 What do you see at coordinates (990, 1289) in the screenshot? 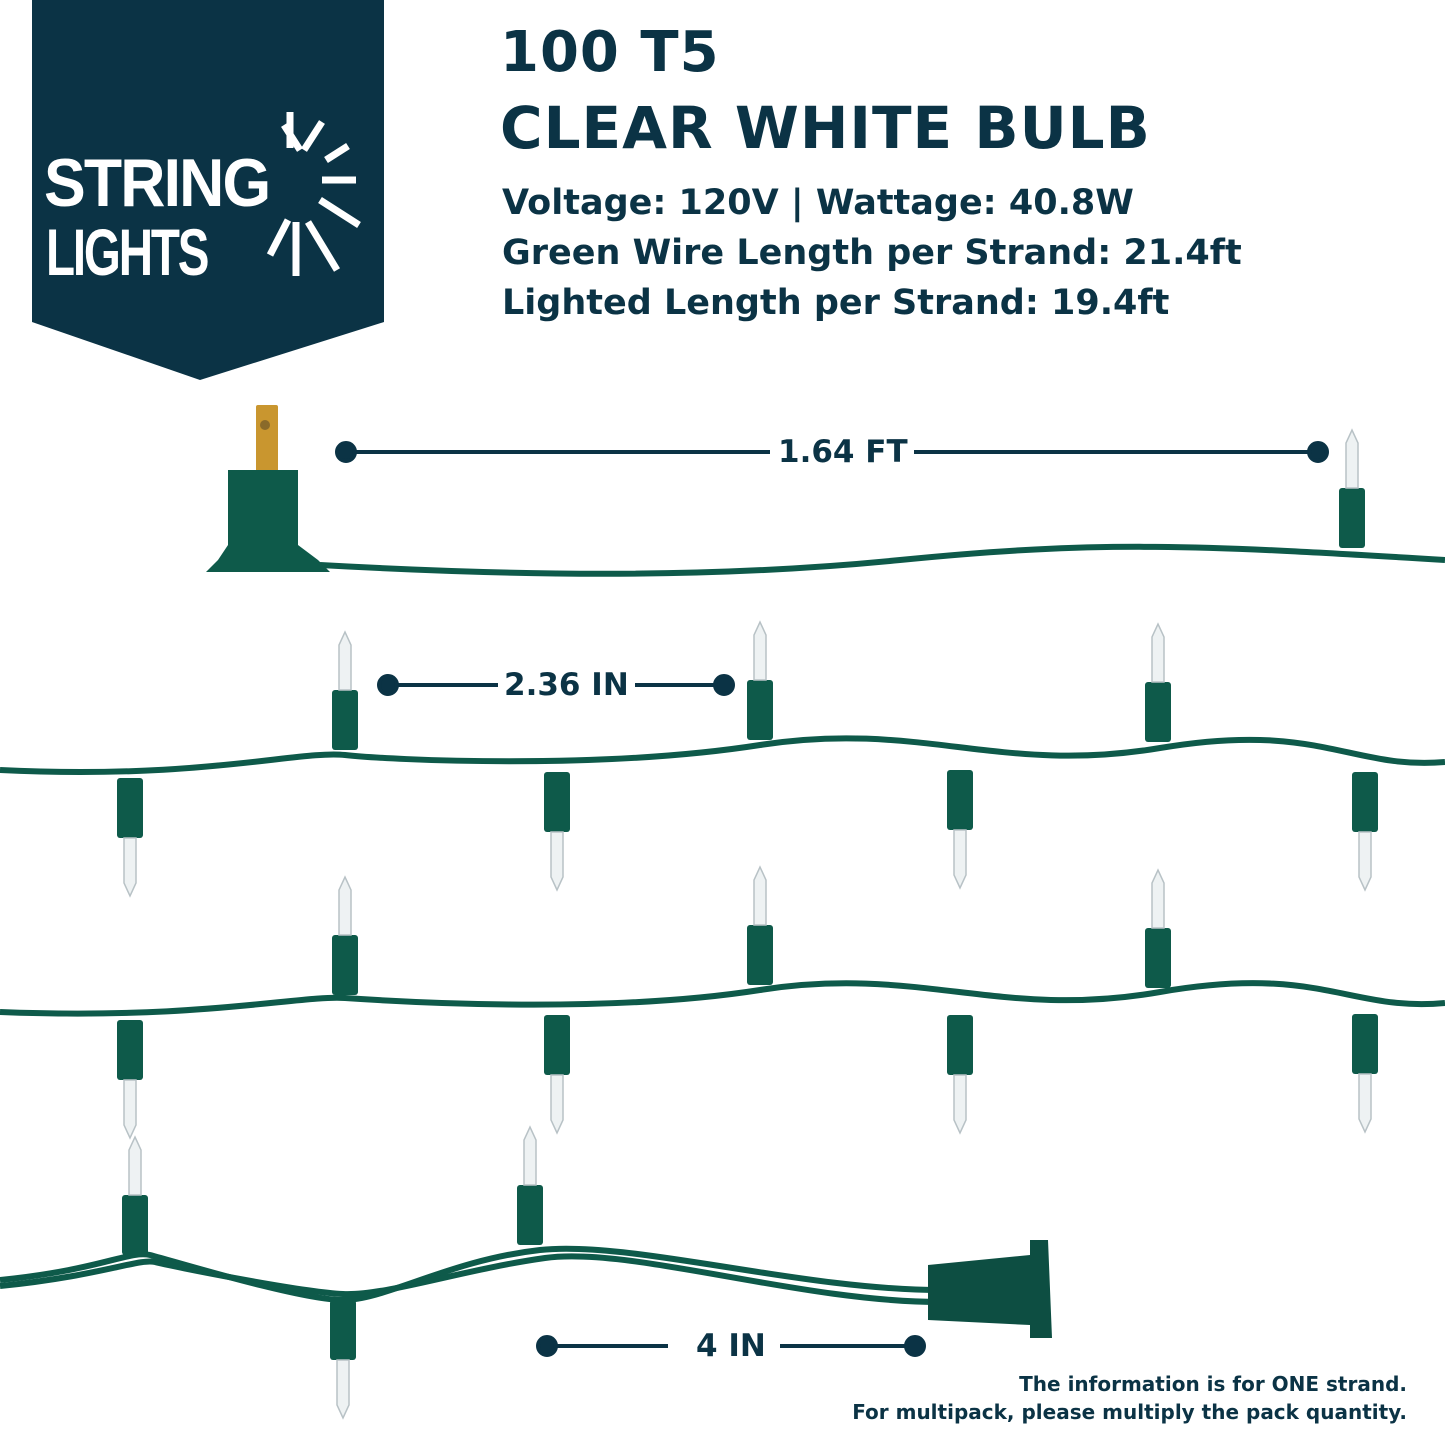
I see `socket-icon` at bounding box center [990, 1289].